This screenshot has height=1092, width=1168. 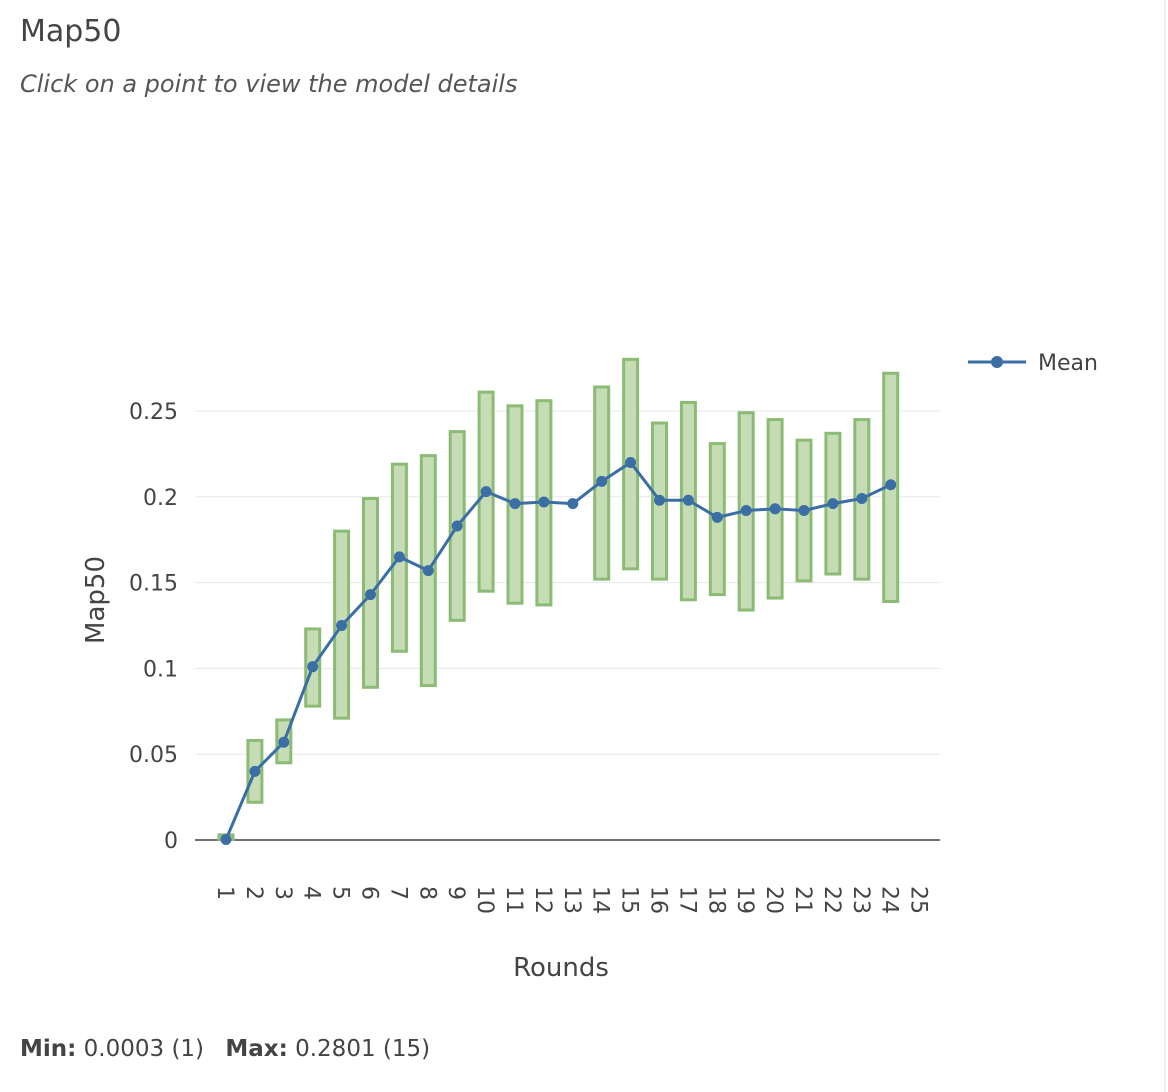 What do you see at coordinates (744, 900) in the screenshot?
I see `x-tick-label: 19` at bounding box center [744, 900].